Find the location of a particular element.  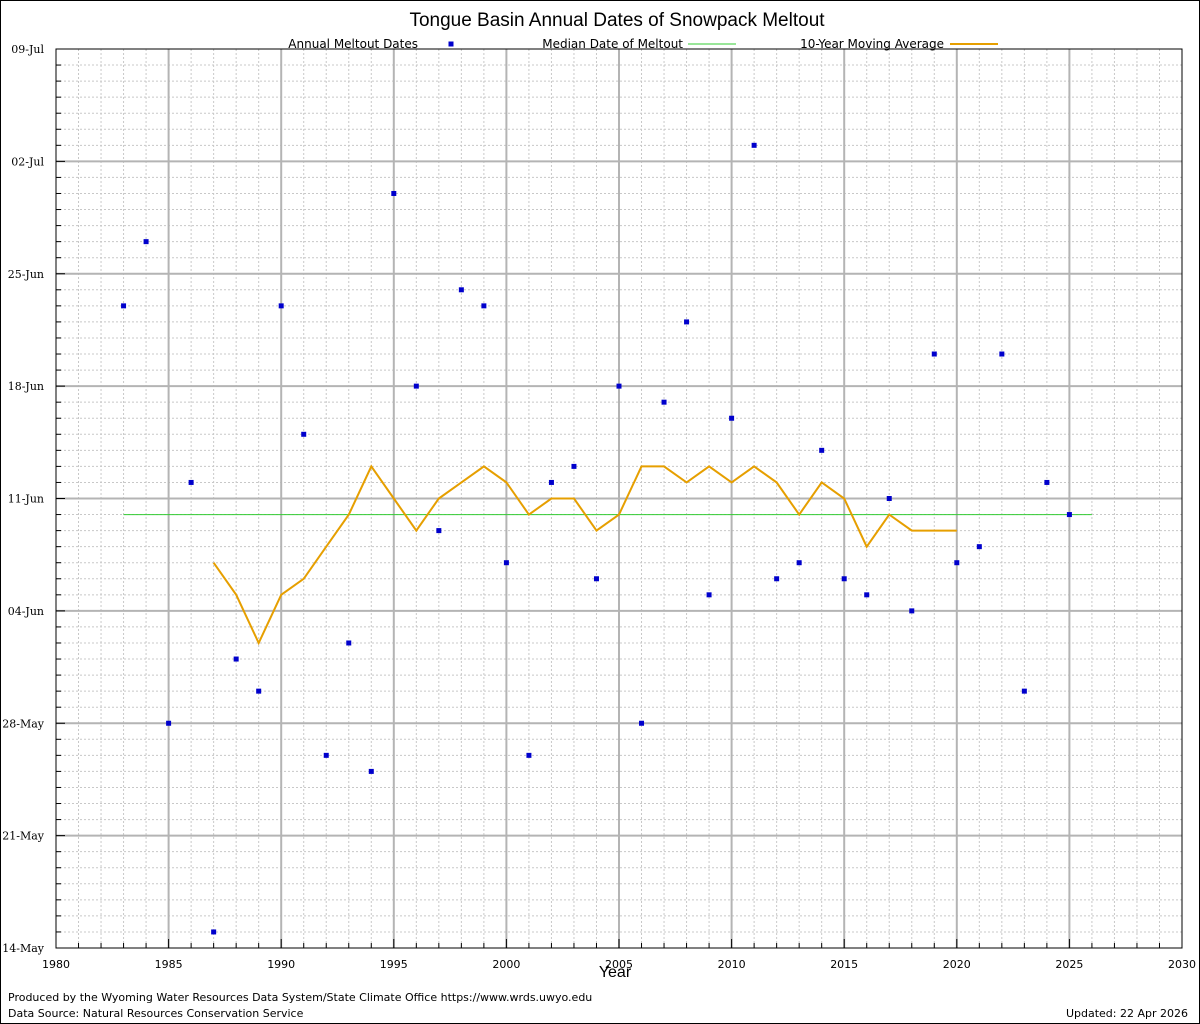

legend-label-median-date-of-meltout: Median Date of Meltout is located at coordinates (612, 44).